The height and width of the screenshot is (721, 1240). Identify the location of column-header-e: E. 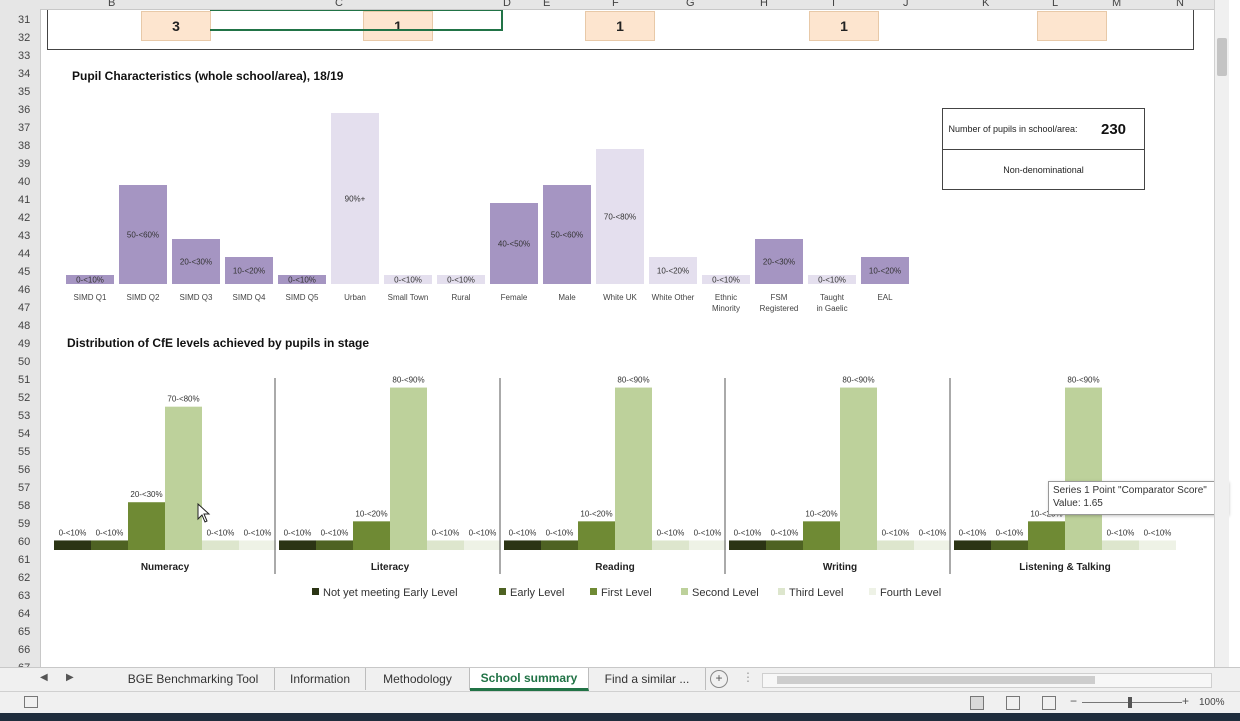
(547, 4).